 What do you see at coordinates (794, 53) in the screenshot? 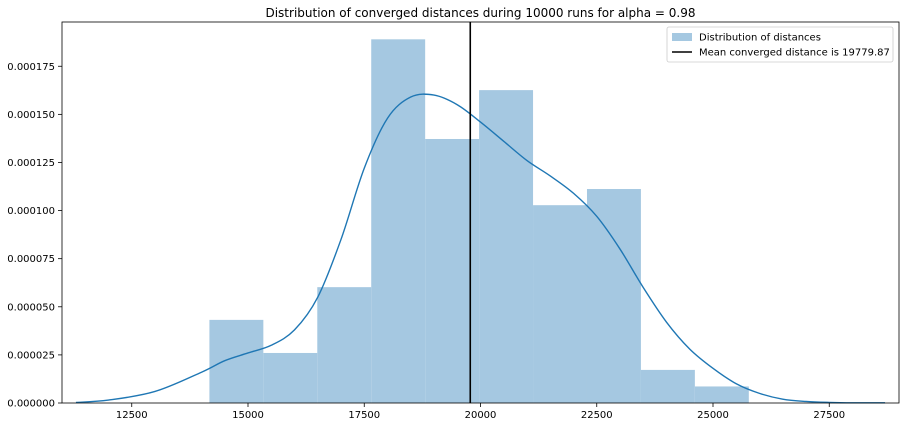
I see `legend-label: Mean converged distance is 19779.87` at bounding box center [794, 53].